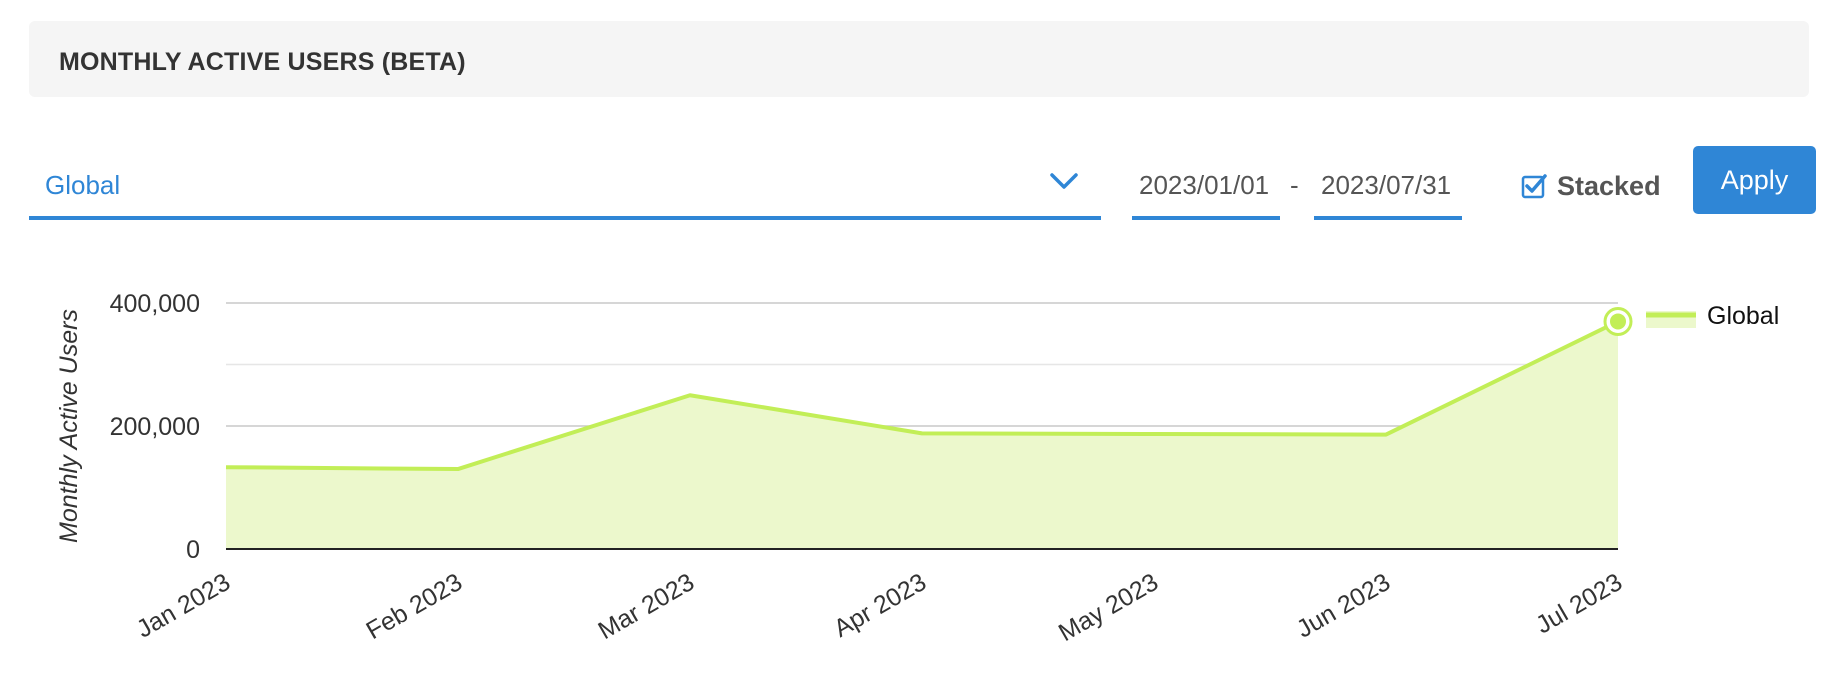  What do you see at coordinates (1343, 606) in the screenshot?
I see `x-tick-label: Jun 2023` at bounding box center [1343, 606].